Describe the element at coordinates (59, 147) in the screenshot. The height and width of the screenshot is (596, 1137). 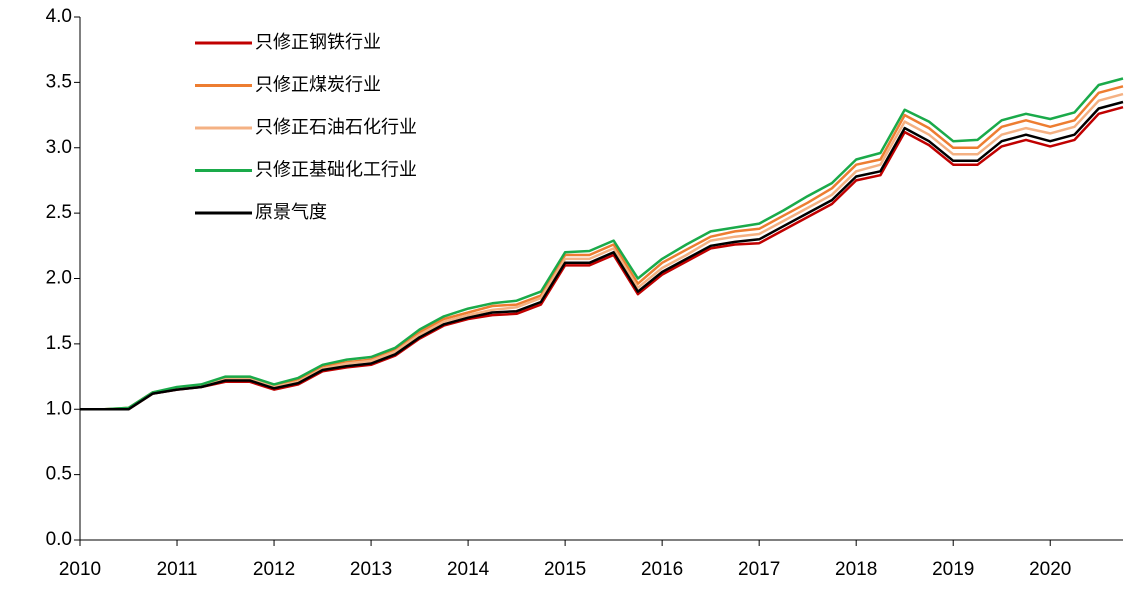
I see `y-tick-label: 3.0` at that location.